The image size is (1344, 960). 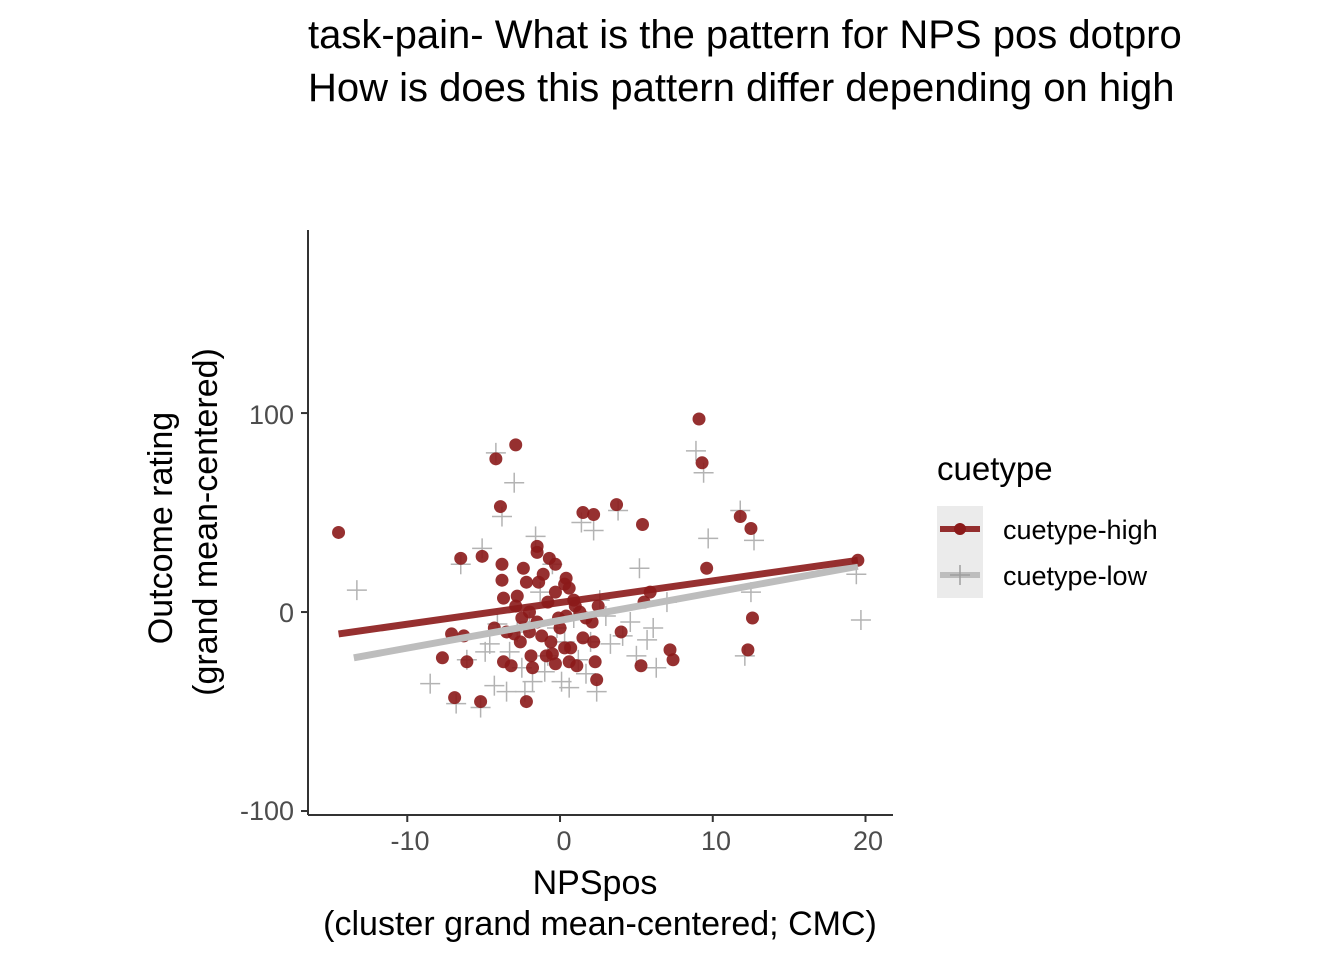 I want to click on fit-line-low, so click(x=606, y=612).